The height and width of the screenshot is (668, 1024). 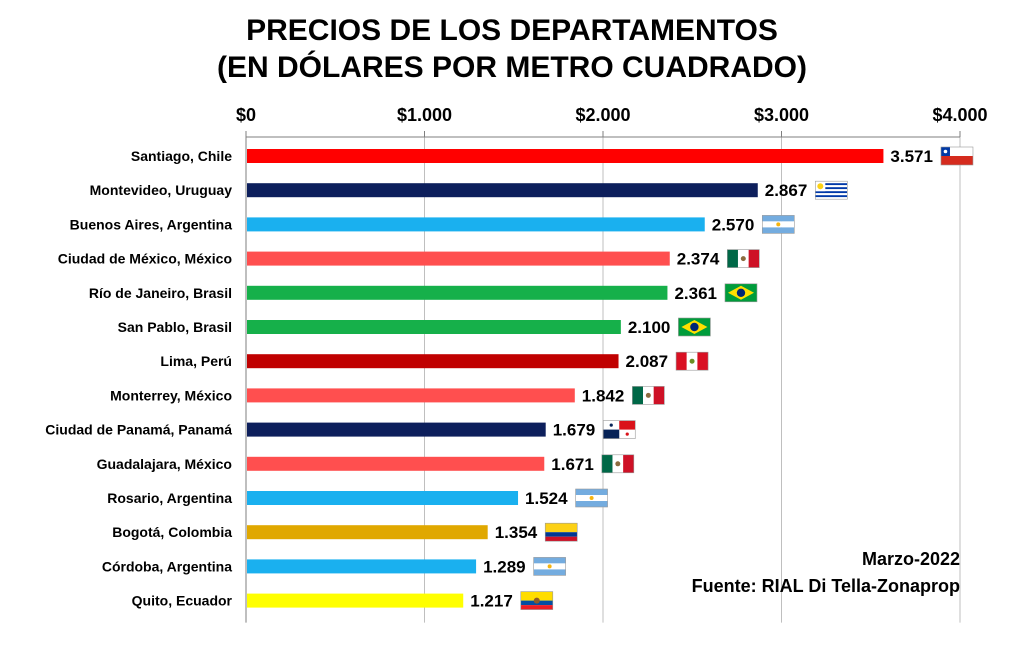 I want to click on data-label: 2.867, so click(x=786, y=190).